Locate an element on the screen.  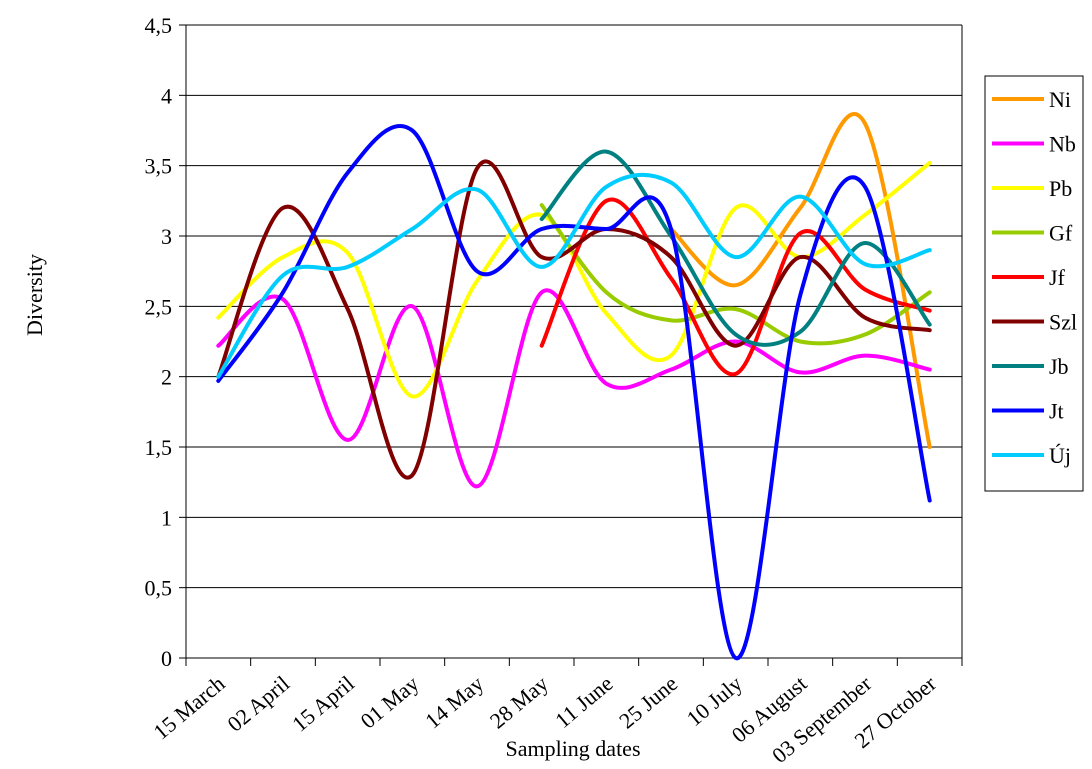
legend: Ni Nb Pb Gf Jf Szl Jb Jt Új is located at coordinates (1034, 283).